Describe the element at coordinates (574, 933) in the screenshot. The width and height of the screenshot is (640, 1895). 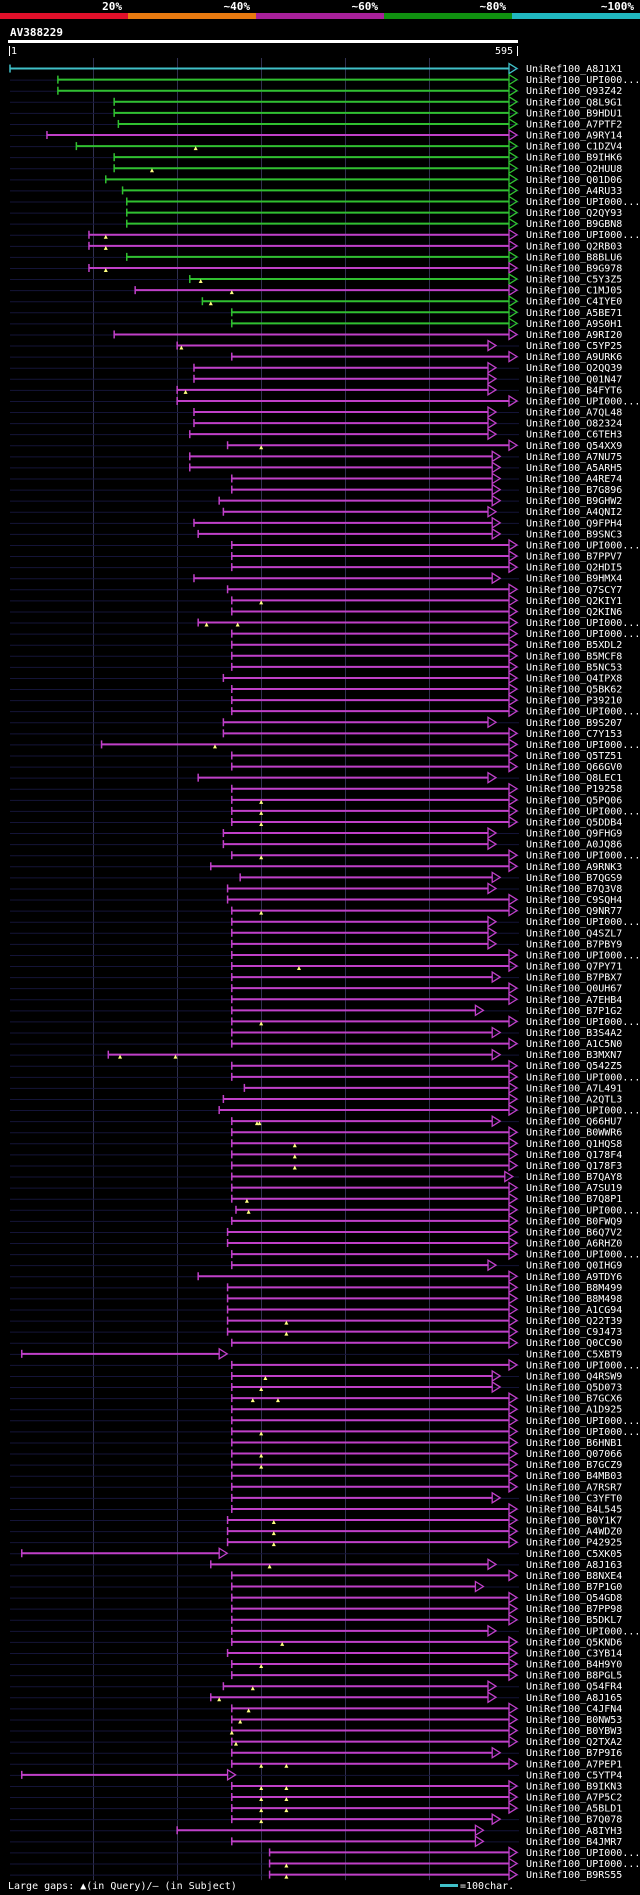
I see `hit-label: UniRef100_Q4SZL7` at that location.